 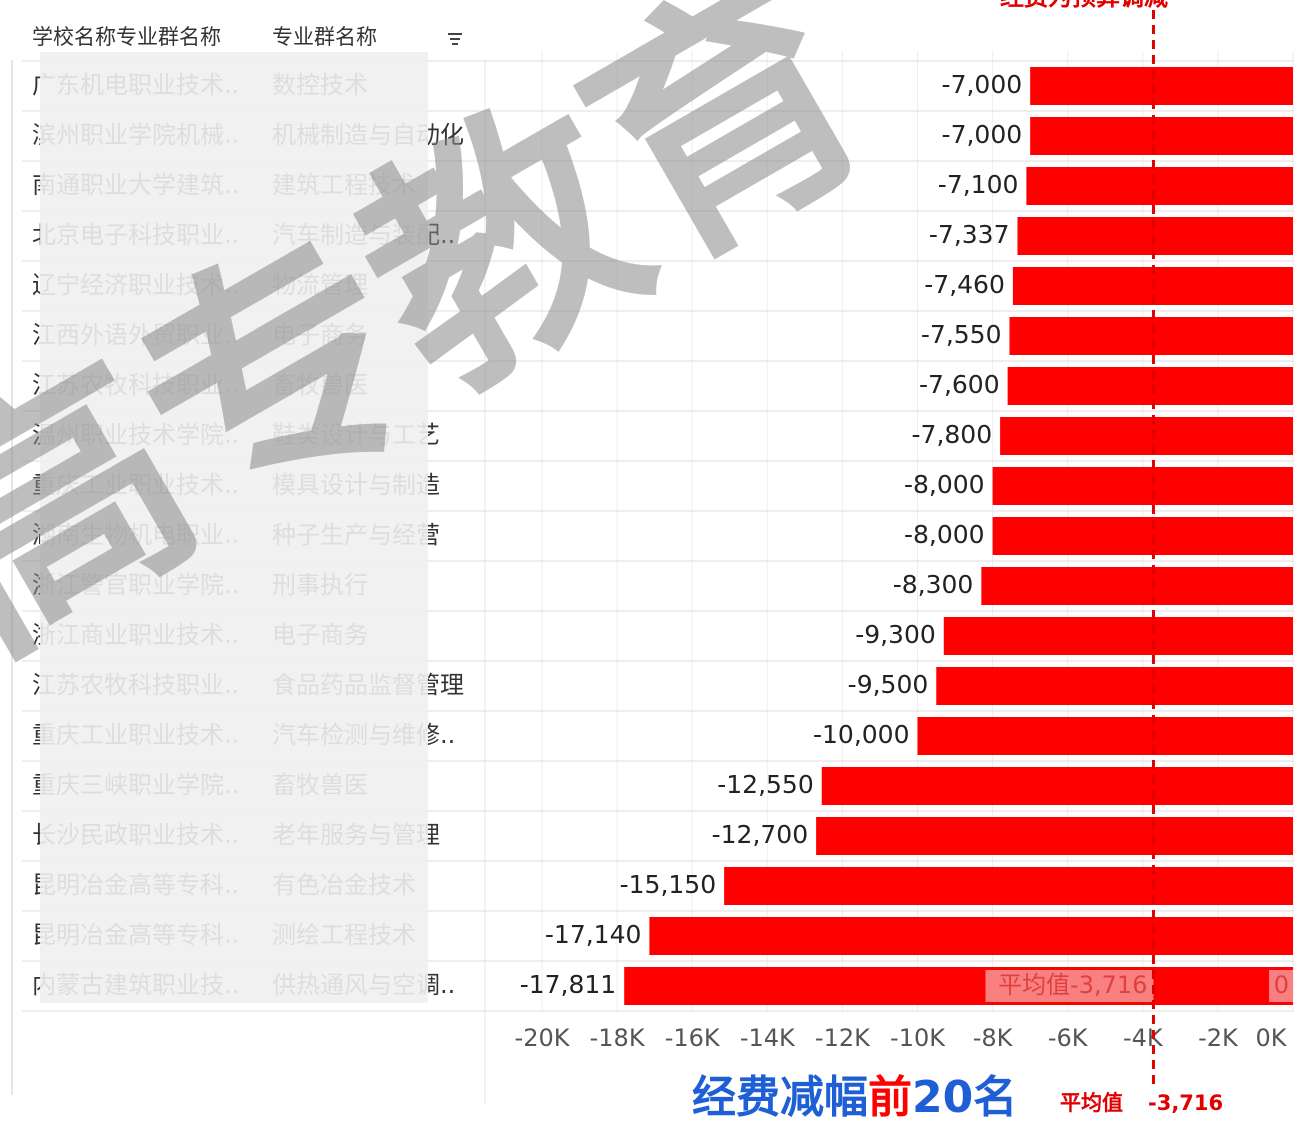 I want to click on x-tick-label: -4K, so click(x=1143, y=1038).